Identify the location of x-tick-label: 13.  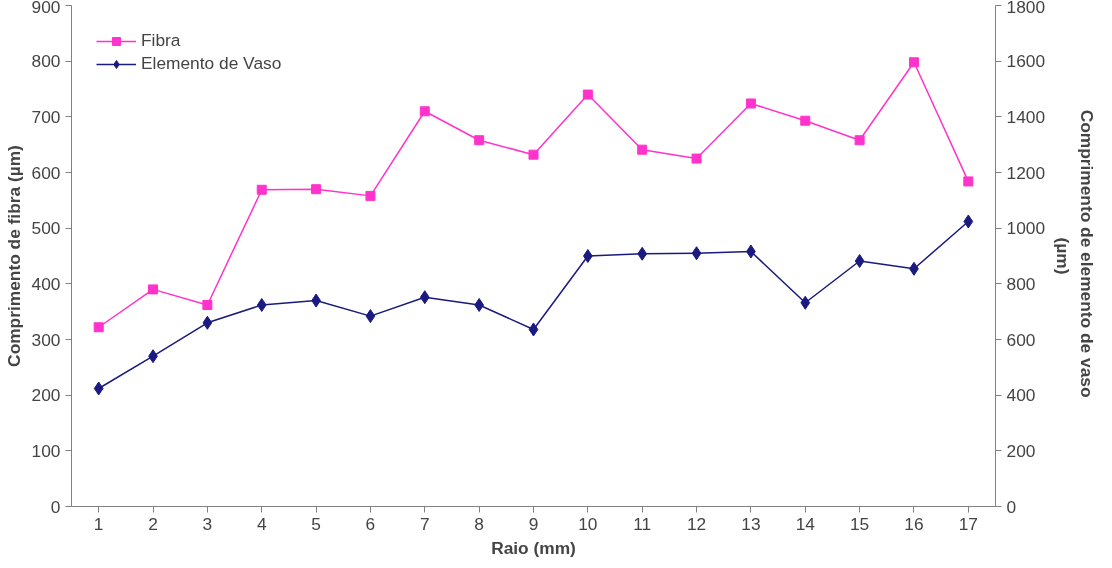
(751, 523).